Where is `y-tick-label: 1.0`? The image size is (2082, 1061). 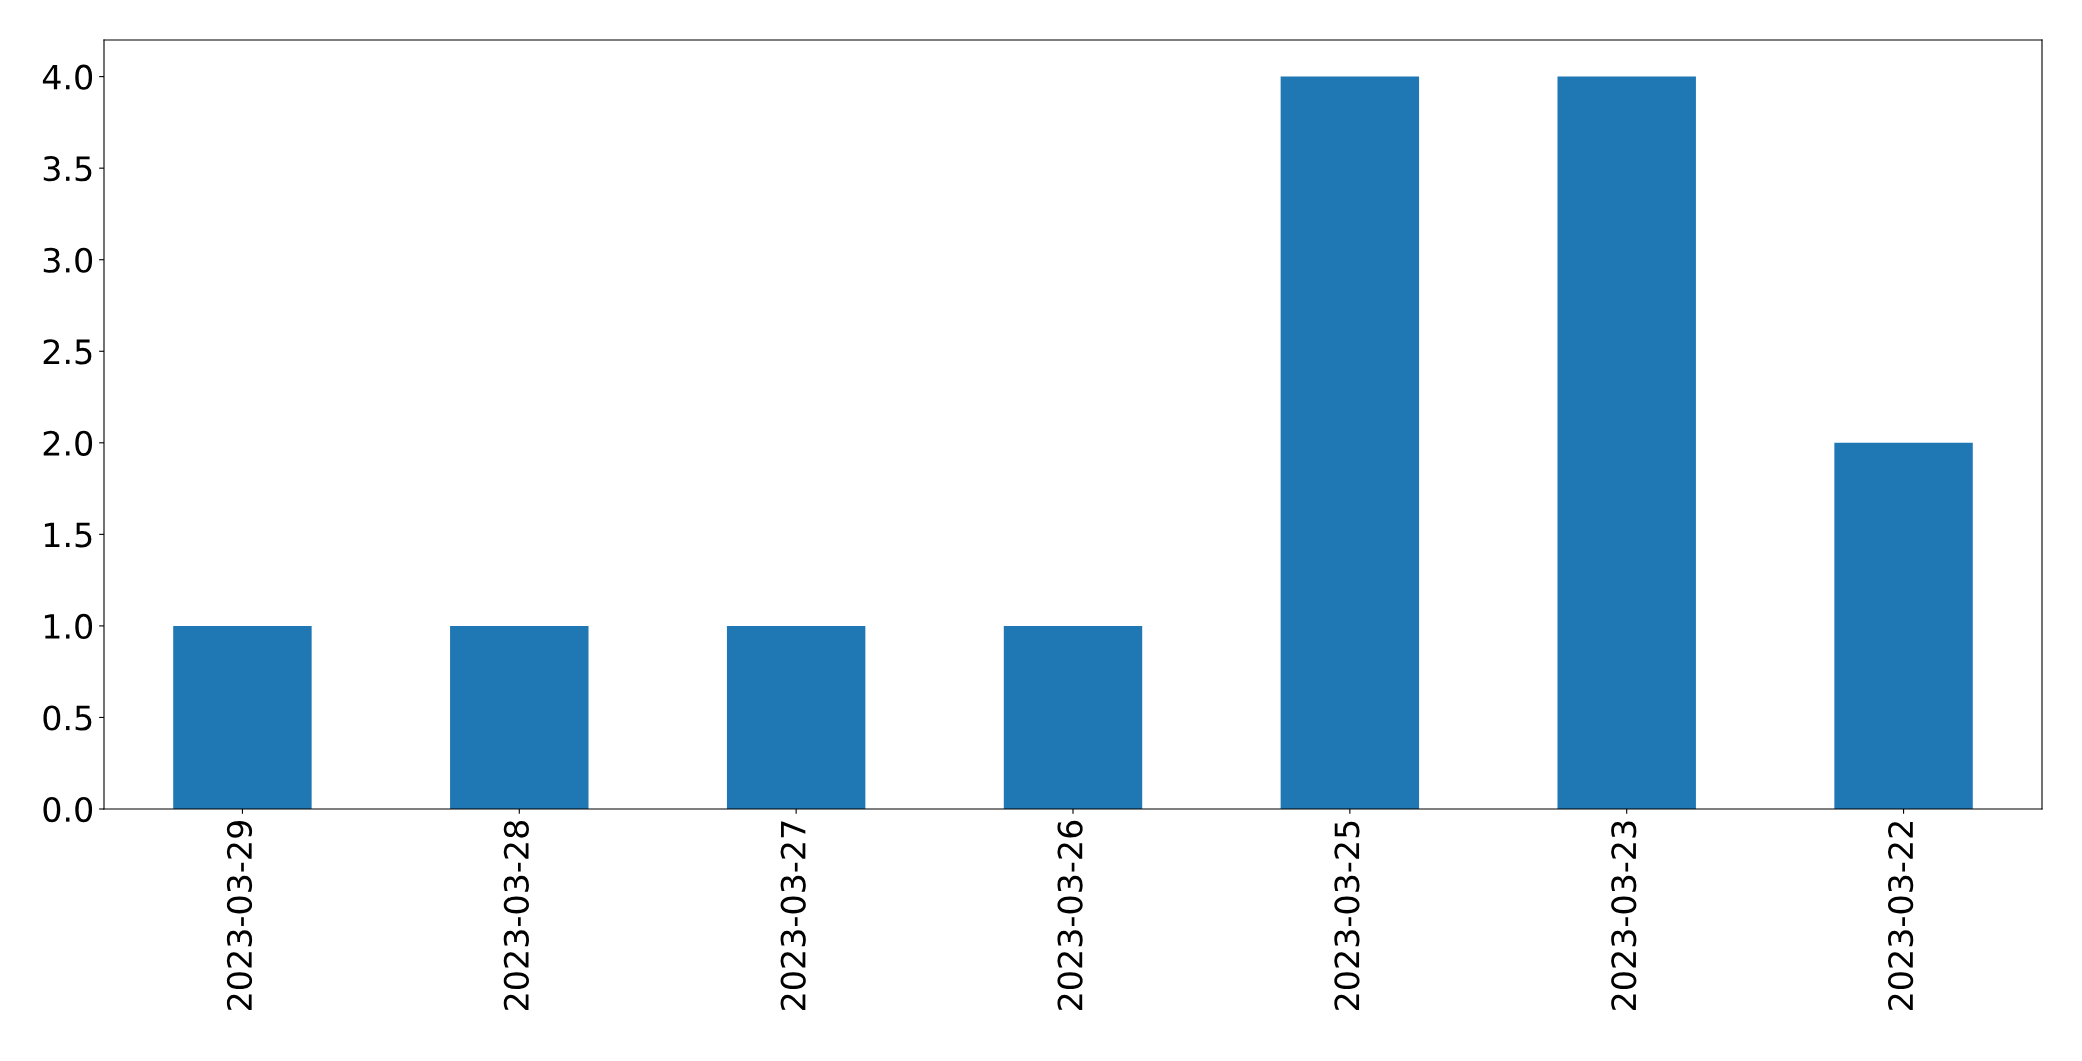
y-tick-label: 1.0 is located at coordinates (68, 626).